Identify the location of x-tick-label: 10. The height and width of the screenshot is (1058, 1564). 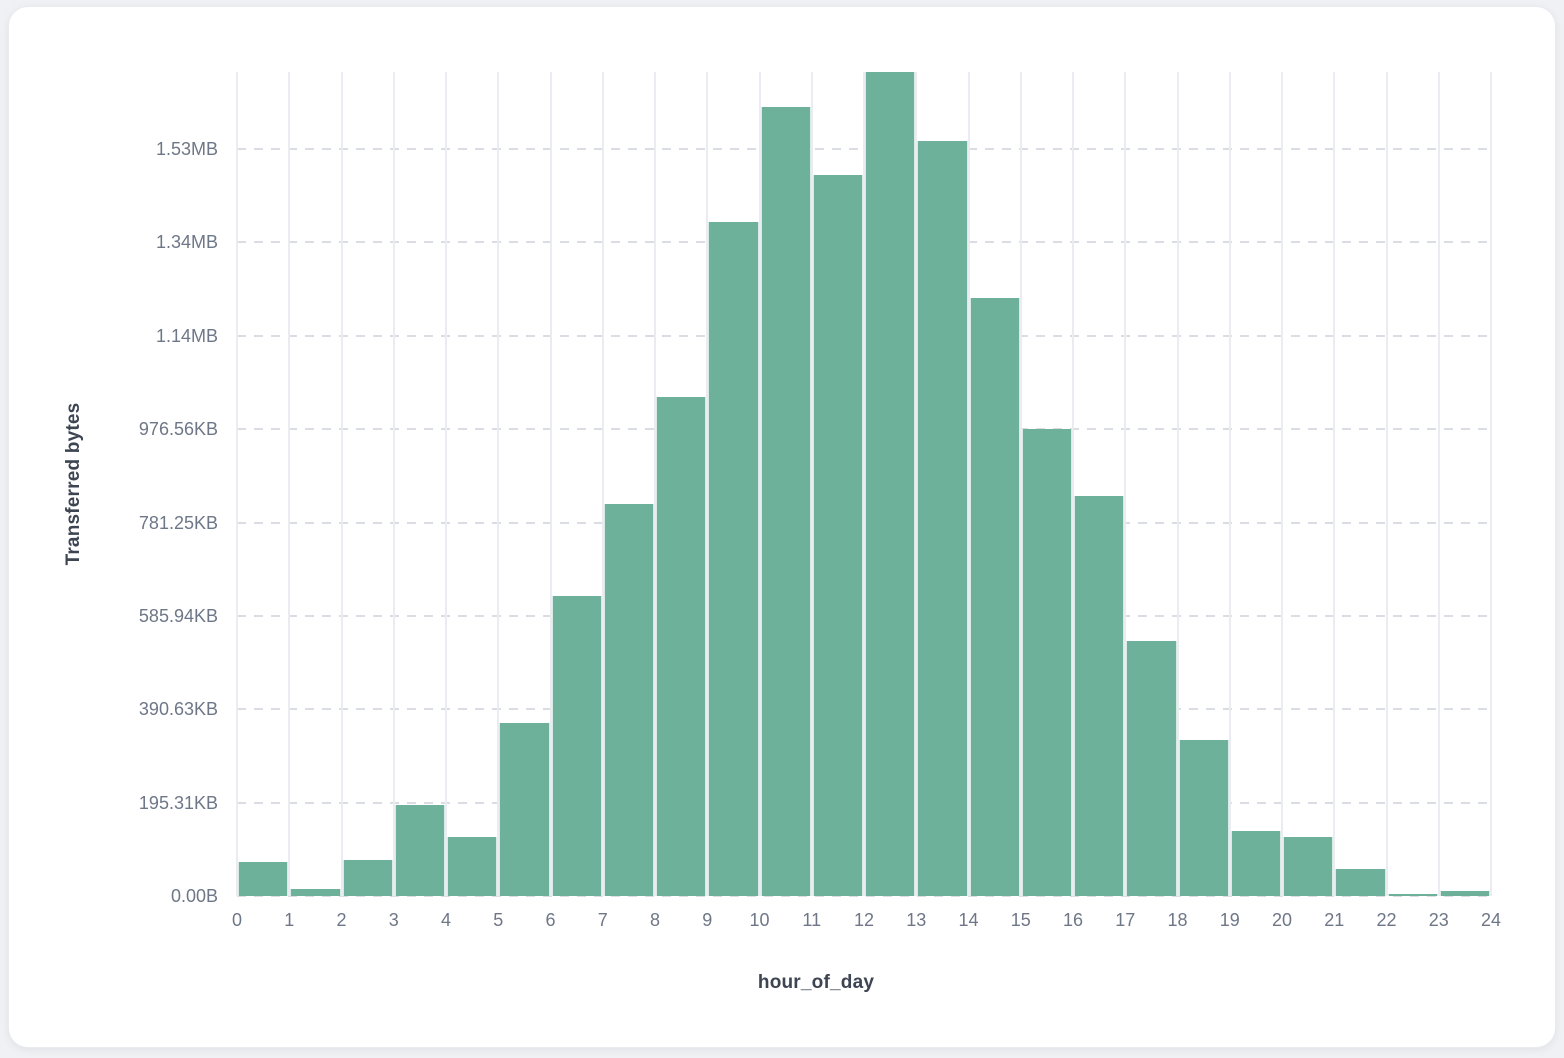
(759, 920).